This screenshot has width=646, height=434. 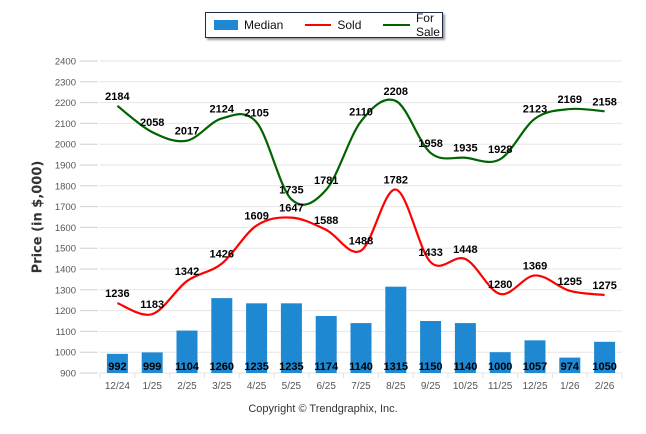 What do you see at coordinates (65, 103) in the screenshot?
I see `y-tick-label: 2200` at bounding box center [65, 103].